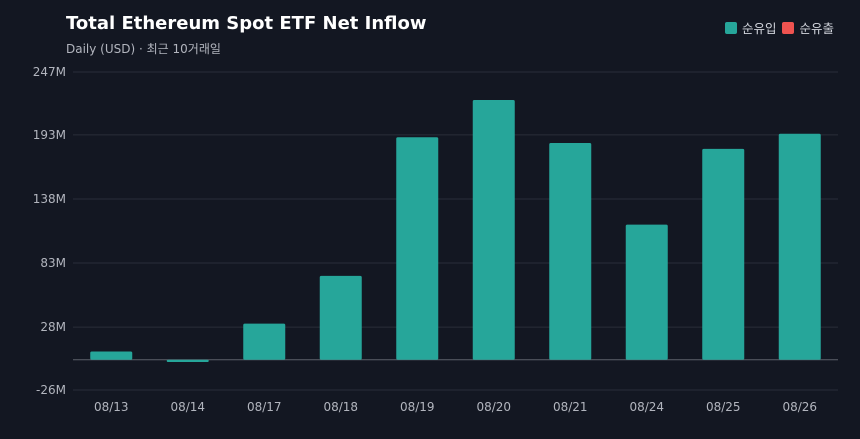 Image resolution: width=860 pixels, height=439 pixels. I want to click on x-tick-label: 08/20, so click(493, 407).